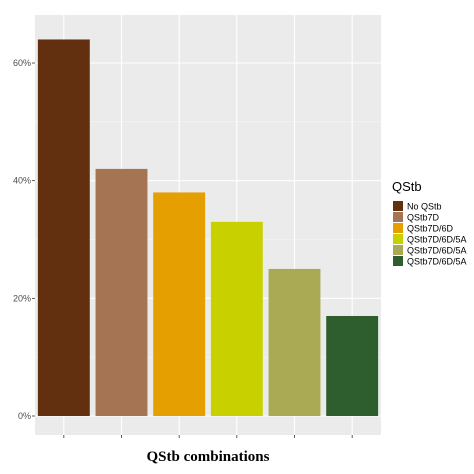  I want to click on legend-label: QStb7D/6D, so click(430, 229).